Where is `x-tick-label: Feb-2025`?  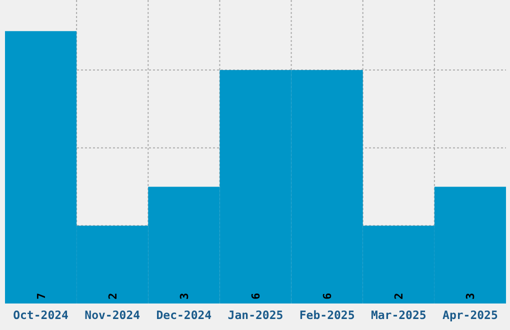
x-tick-label: Feb-2025 is located at coordinates (327, 315).